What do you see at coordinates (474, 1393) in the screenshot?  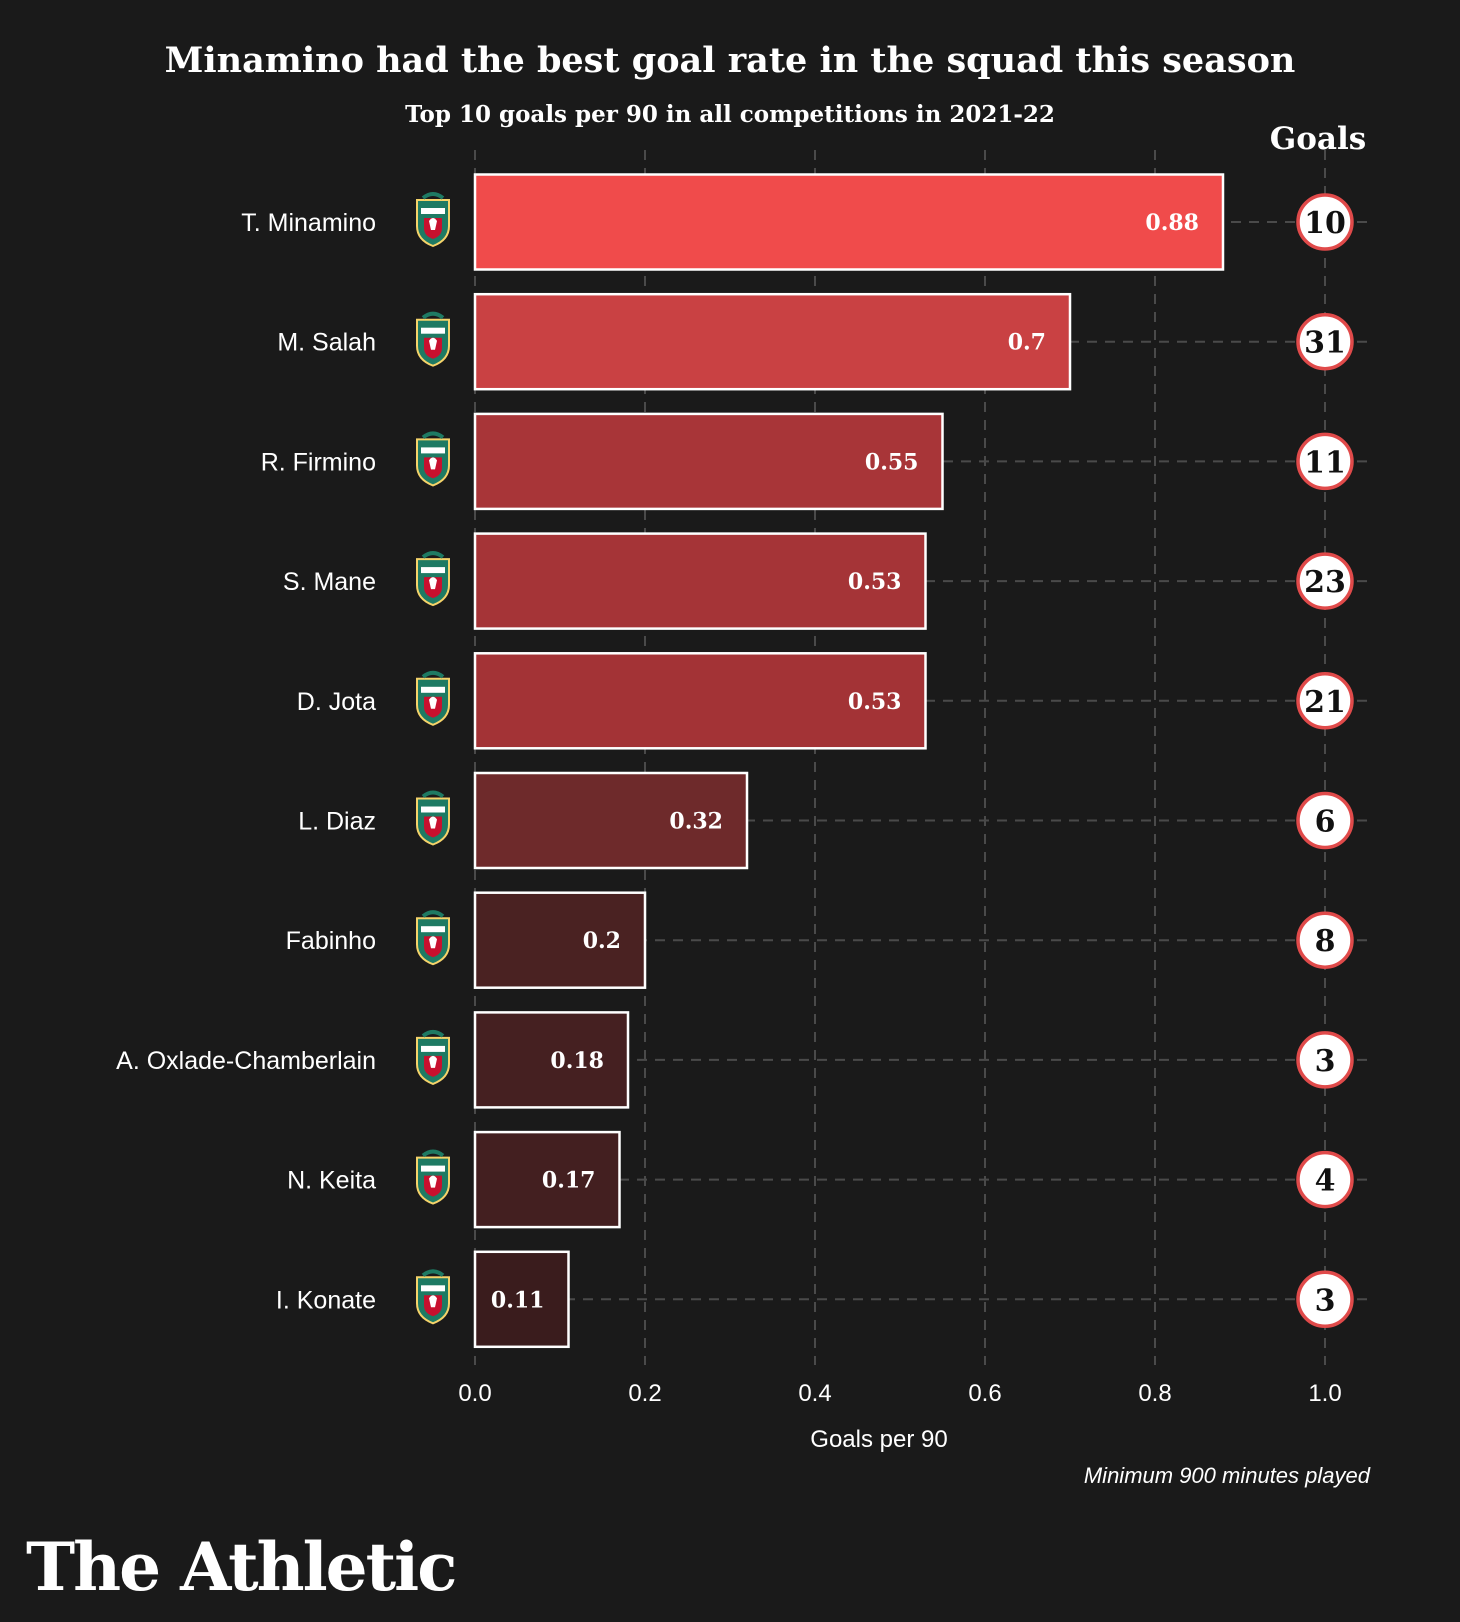 I see `x-tick-label: 0.0` at bounding box center [474, 1393].